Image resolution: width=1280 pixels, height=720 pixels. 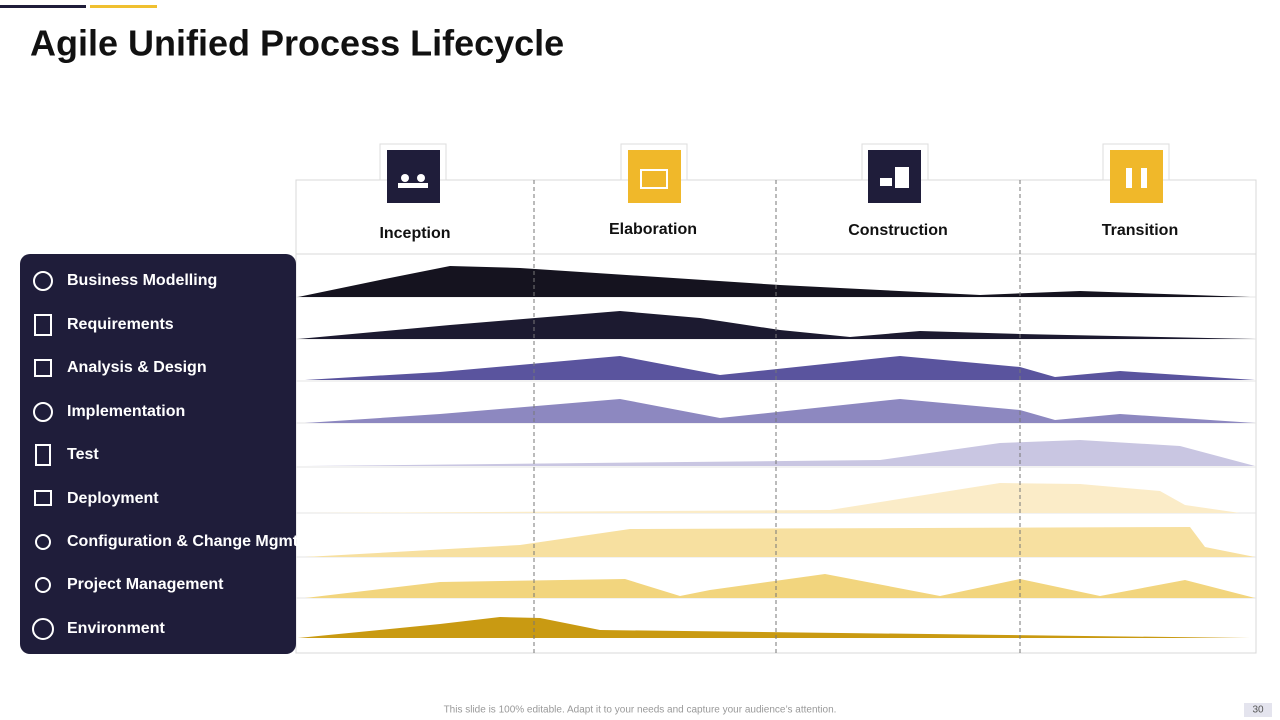 What do you see at coordinates (774, 173) in the screenshot?
I see `phase-icons` at bounding box center [774, 173].